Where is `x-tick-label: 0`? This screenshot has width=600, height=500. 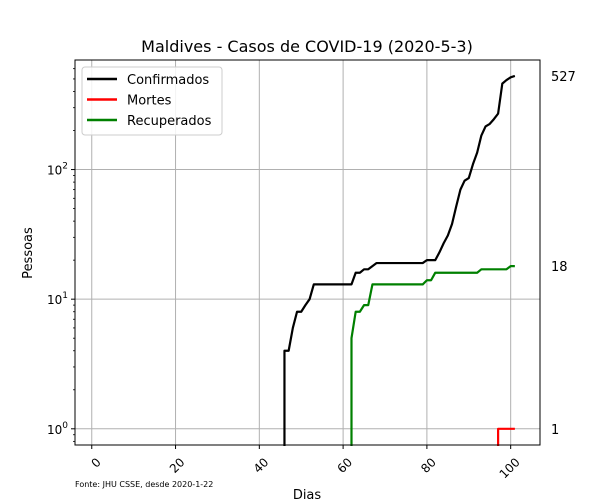 x-tick-label: 0 is located at coordinates (96, 462).